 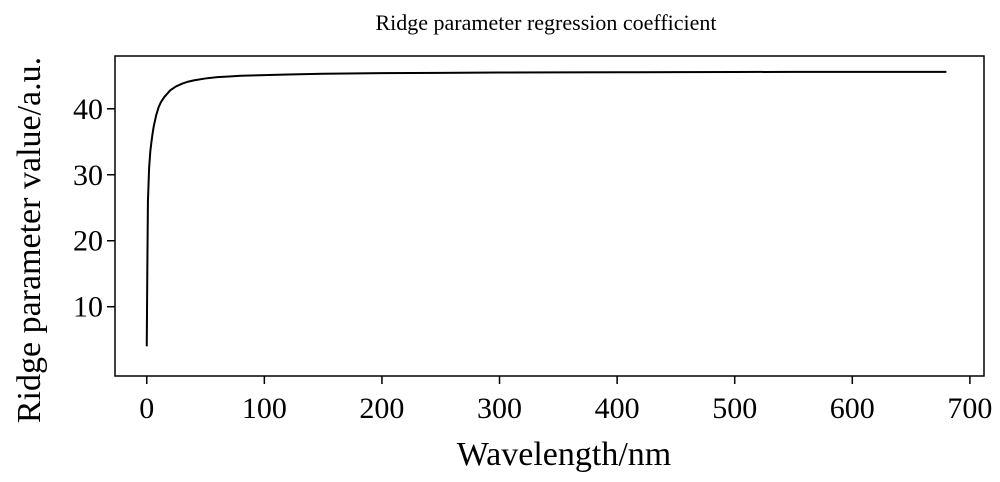 I want to click on x-tick-label: 100, so click(x=264, y=408).